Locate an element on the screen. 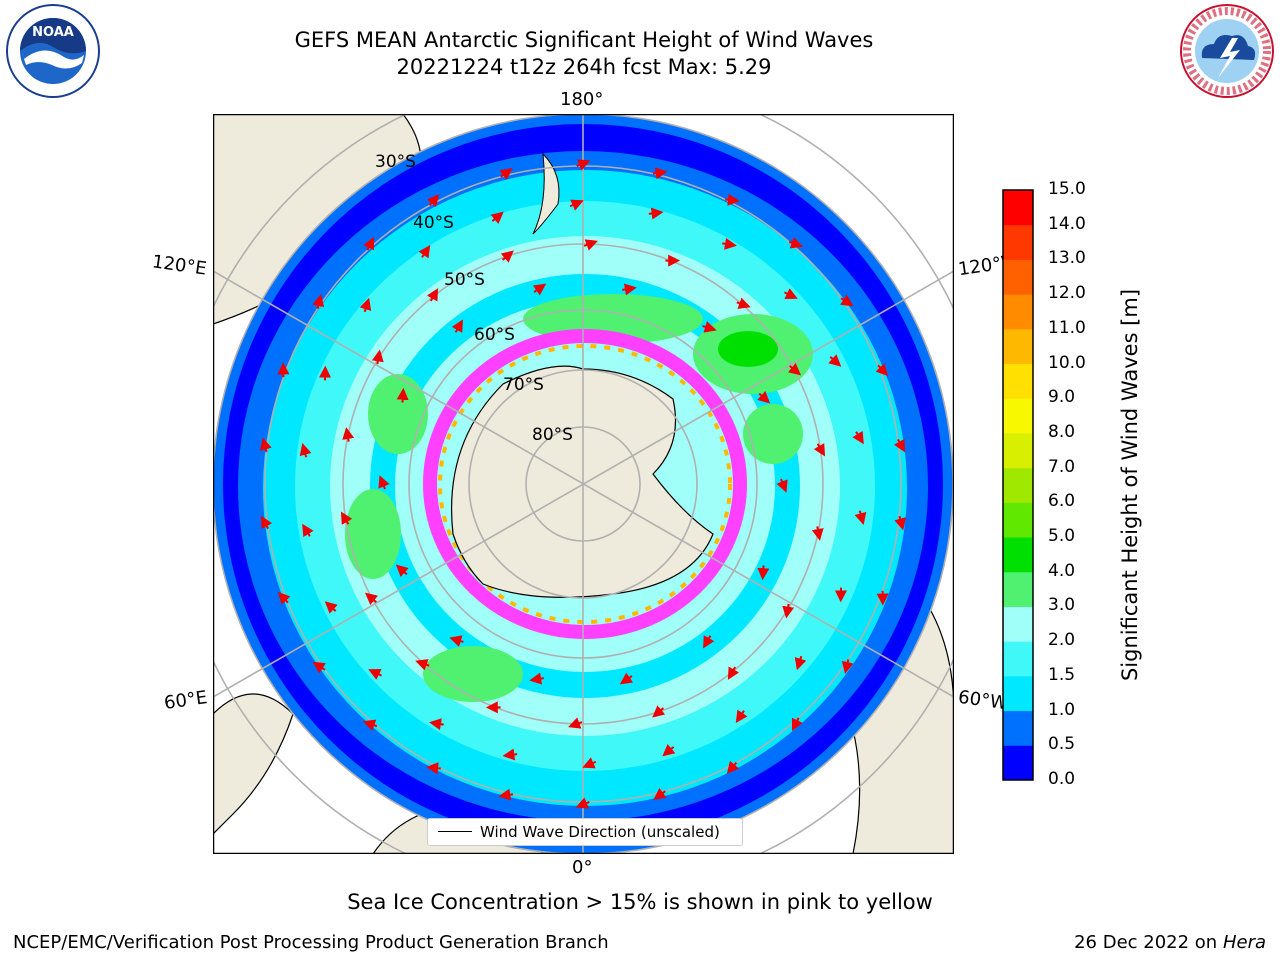  lat-label-80s: 80°S is located at coordinates (552, 435).